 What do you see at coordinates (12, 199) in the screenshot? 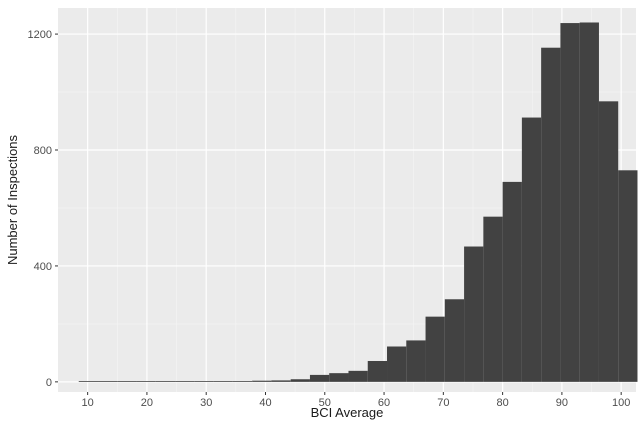
I see `y-axis-title: Number of Inspections` at bounding box center [12, 199].